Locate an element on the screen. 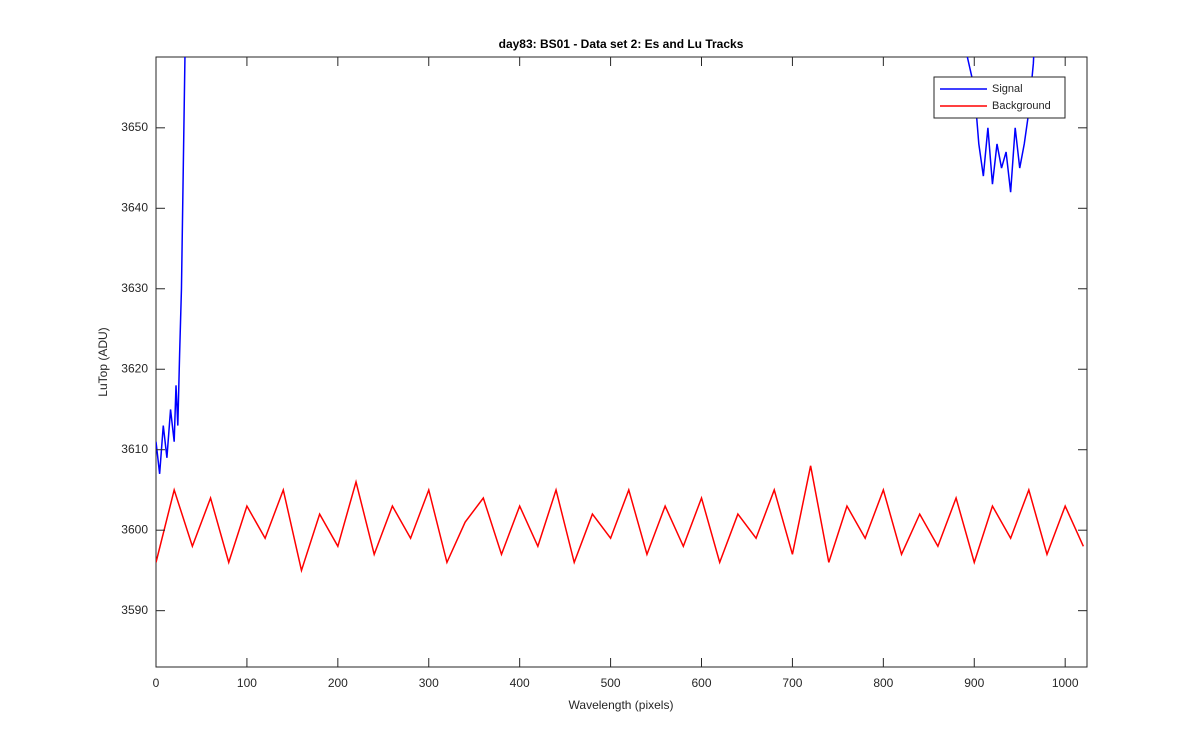 The width and height of the screenshot is (1200, 750). x-tick-label: 800 is located at coordinates (883, 683).